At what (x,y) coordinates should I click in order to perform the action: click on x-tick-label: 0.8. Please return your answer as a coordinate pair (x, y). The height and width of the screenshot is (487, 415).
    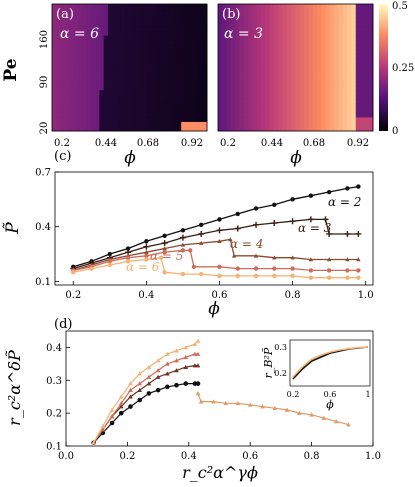
    Looking at the image, I should click on (293, 295).